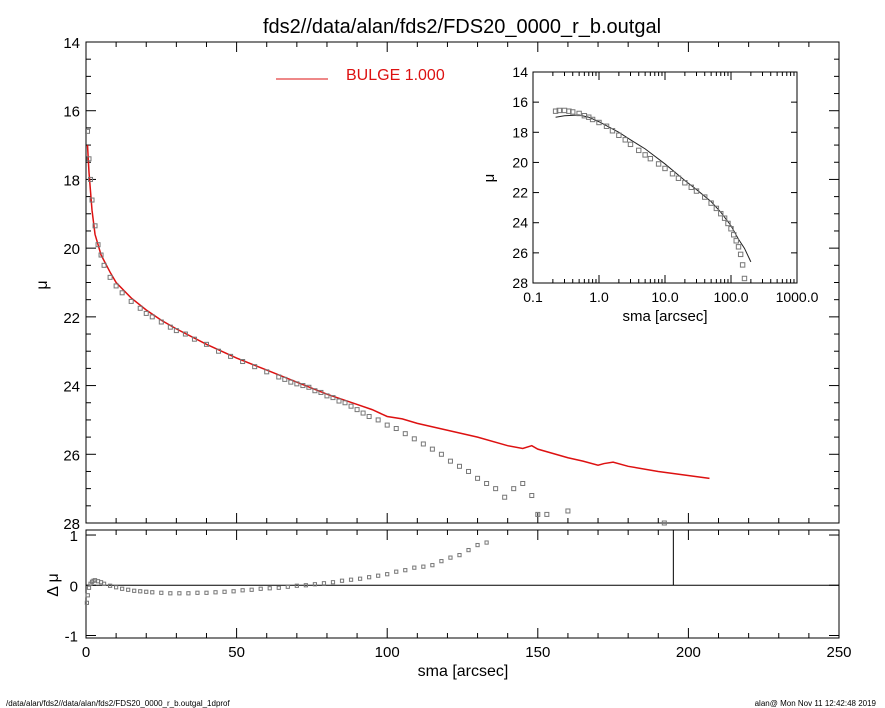 The image size is (885, 708). What do you see at coordinates (42, 284) in the screenshot?
I see `main-y-axis-label: μ` at bounding box center [42, 284].